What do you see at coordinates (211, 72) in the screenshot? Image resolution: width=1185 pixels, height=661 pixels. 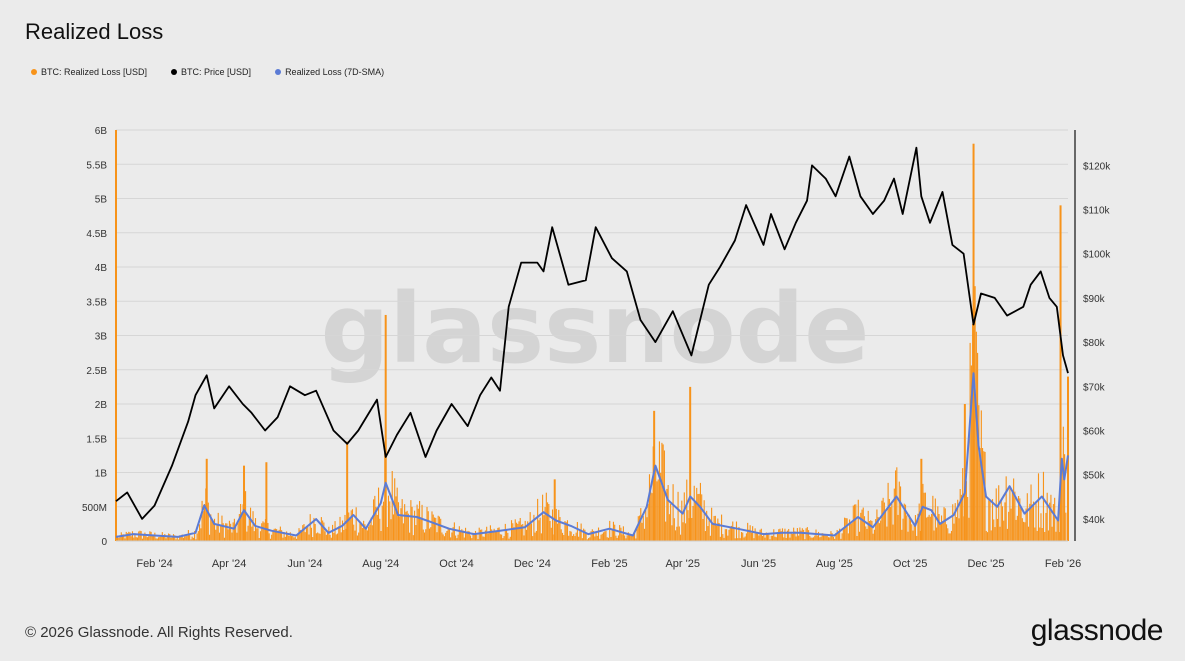 I see `legend-item-price: BTC: Price [USD]` at bounding box center [211, 72].